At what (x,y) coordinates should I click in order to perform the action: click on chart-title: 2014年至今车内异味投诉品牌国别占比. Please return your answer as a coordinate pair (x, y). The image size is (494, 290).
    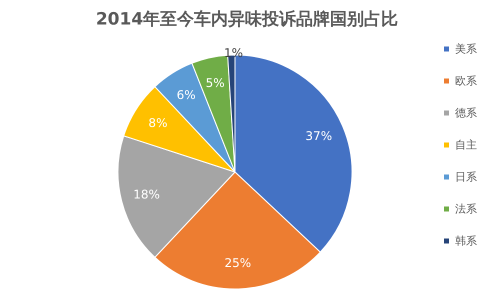
    Looking at the image, I should click on (247, 20).